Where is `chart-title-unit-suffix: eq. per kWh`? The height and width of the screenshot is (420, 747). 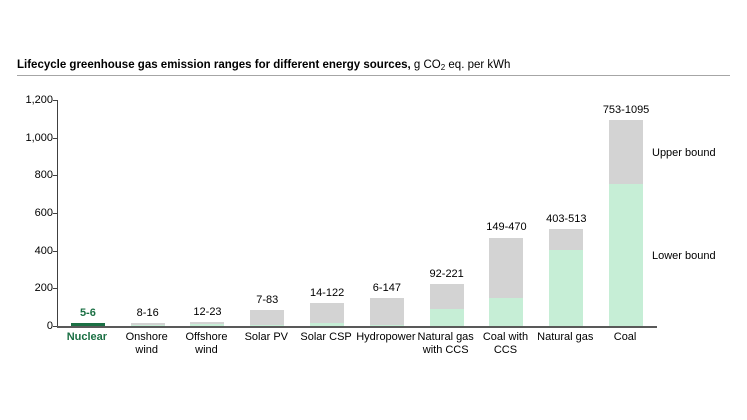
chart-title-unit-suffix: eq. per kWh is located at coordinates (478, 65).